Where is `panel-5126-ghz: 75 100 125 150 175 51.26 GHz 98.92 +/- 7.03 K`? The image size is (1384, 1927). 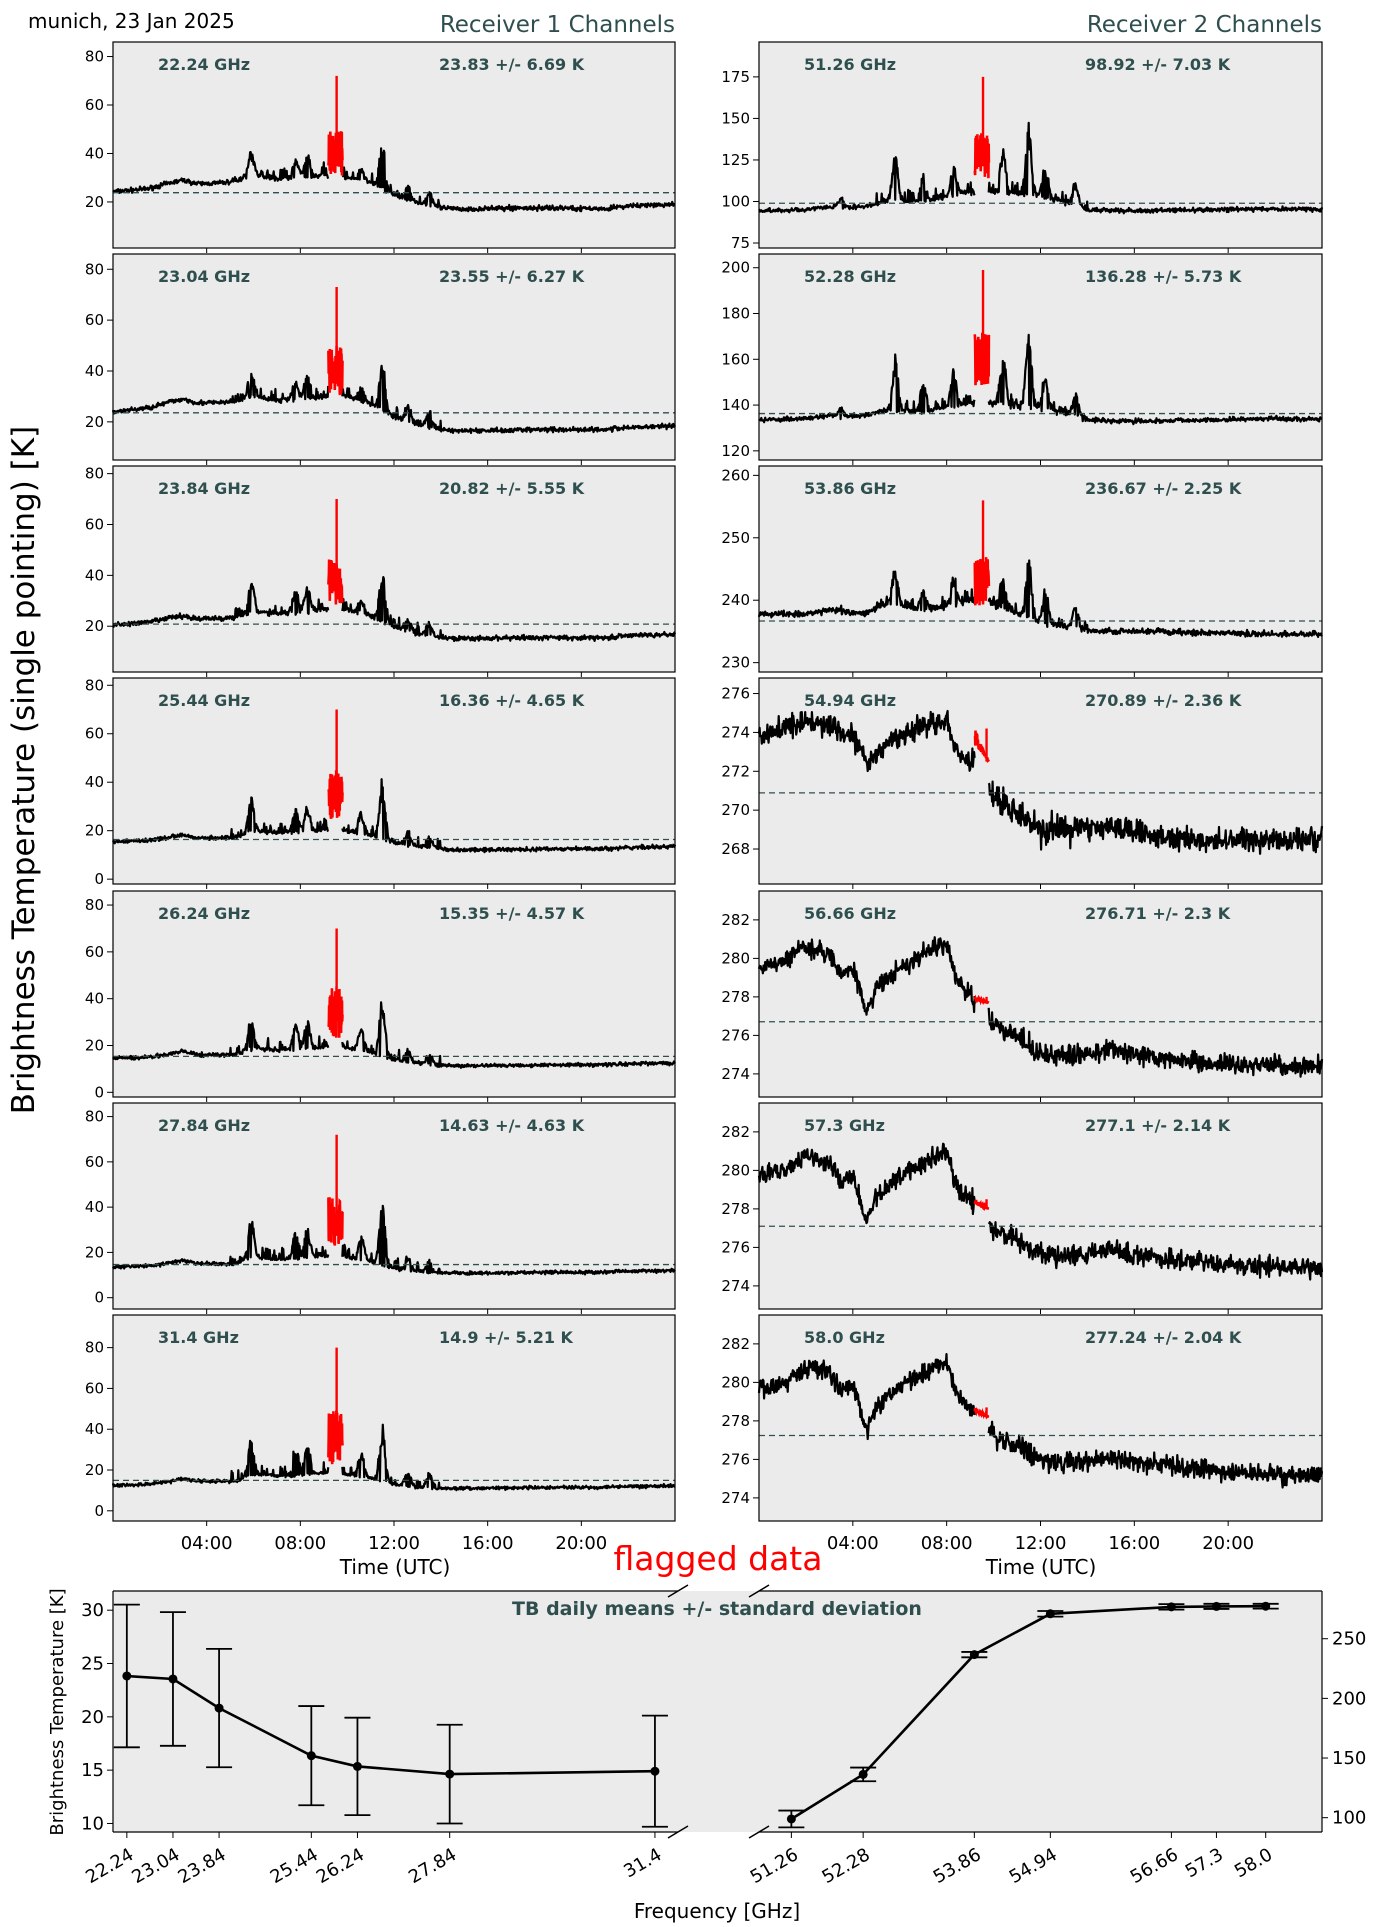
panel-5126-ghz: 75 100 125 150 175 51.26 GHz 98.92 +/- 7.03 K is located at coordinates (1022, 147).